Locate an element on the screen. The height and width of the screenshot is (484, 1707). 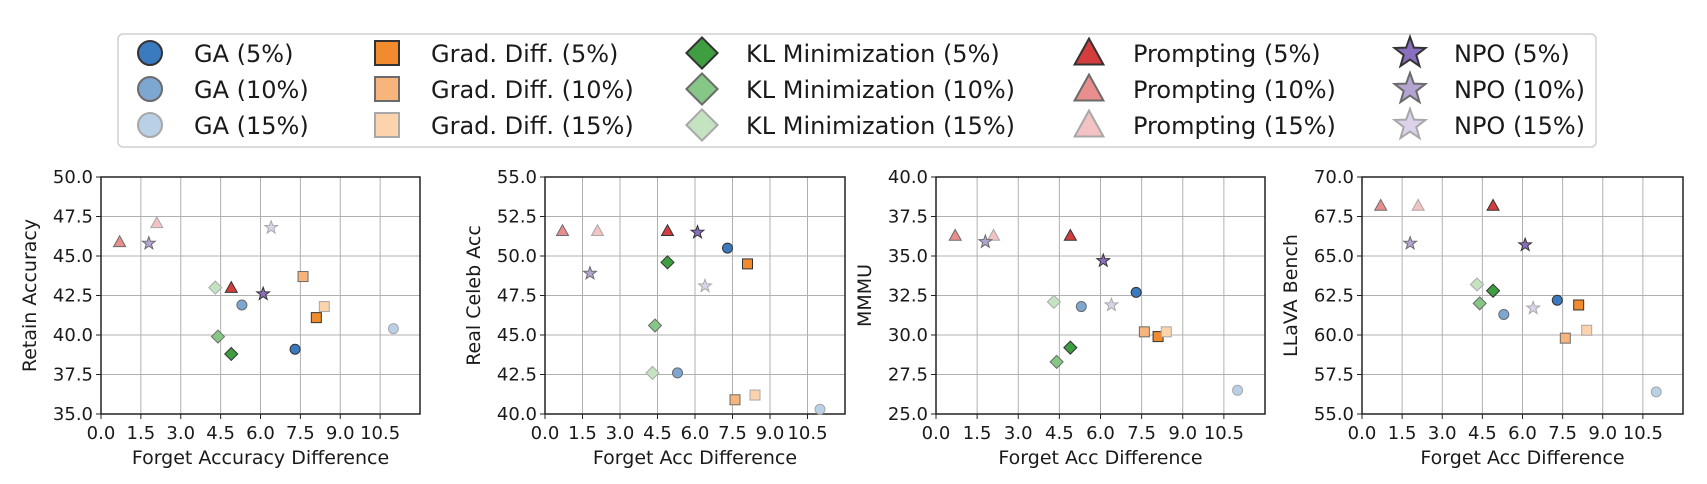
y-tick-label: 47.5 is located at coordinates (73, 217).